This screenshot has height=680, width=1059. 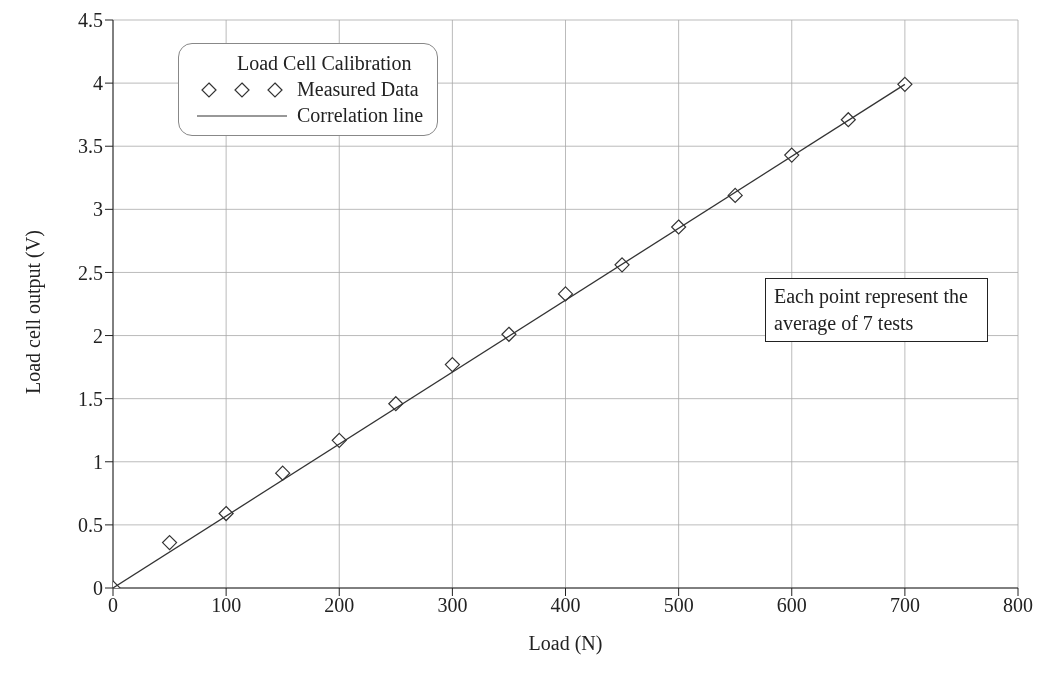 I want to click on x-tick-label: 500, so click(x=678, y=605).